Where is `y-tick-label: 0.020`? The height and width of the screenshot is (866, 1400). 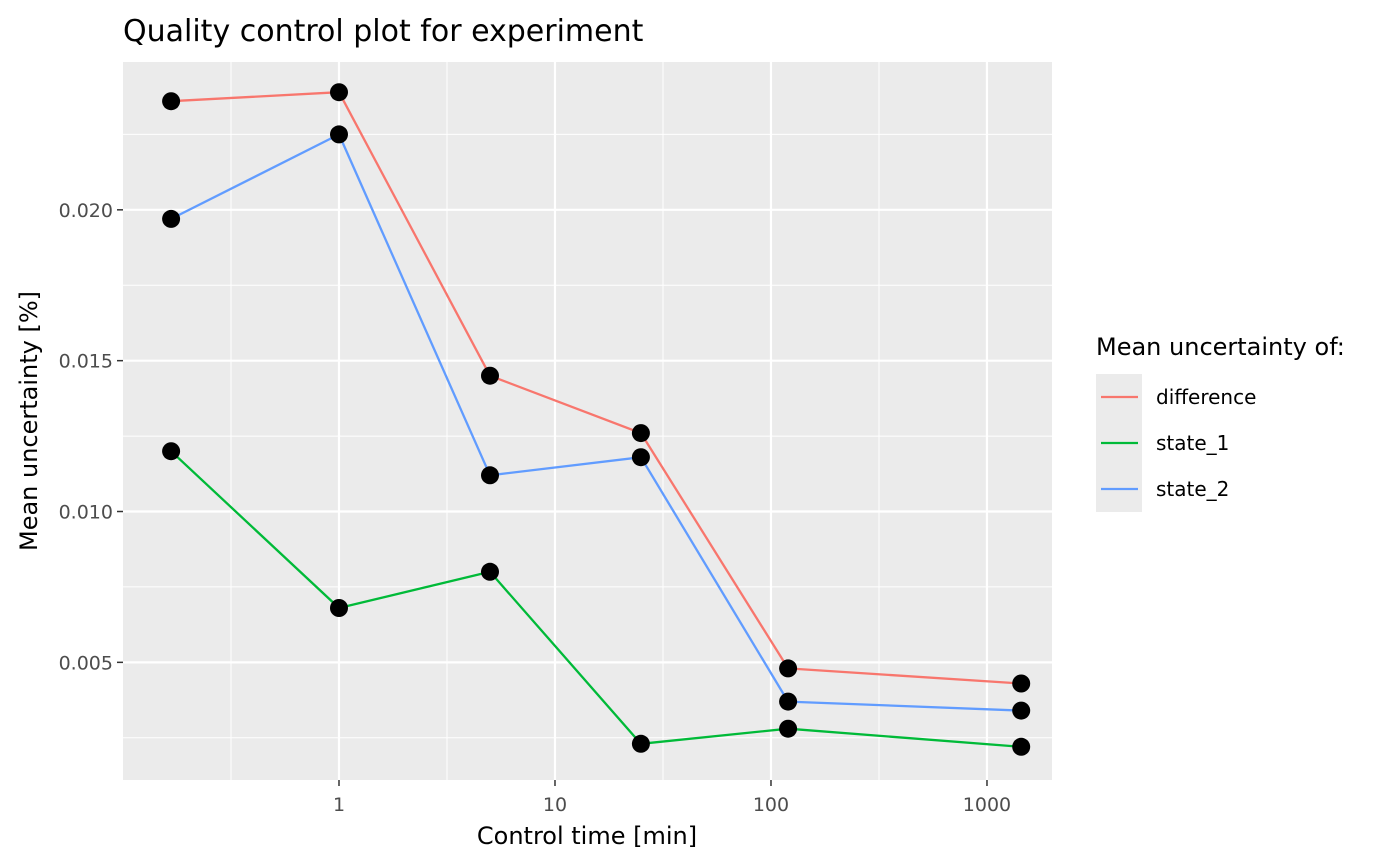
y-tick-label: 0.020 is located at coordinates (86, 211).